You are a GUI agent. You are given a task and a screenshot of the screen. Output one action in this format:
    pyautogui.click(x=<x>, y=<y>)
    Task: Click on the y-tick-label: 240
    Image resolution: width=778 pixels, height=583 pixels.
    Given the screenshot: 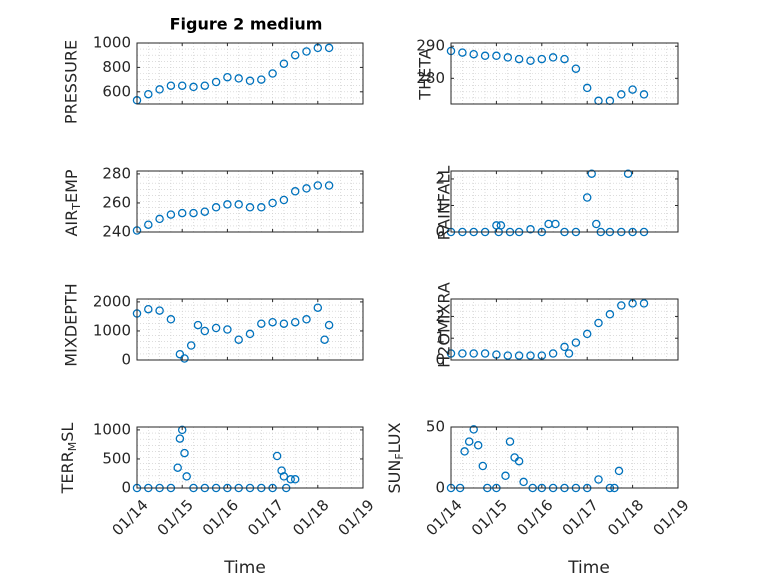 What is the action you would take?
    pyautogui.click(x=116, y=232)
    